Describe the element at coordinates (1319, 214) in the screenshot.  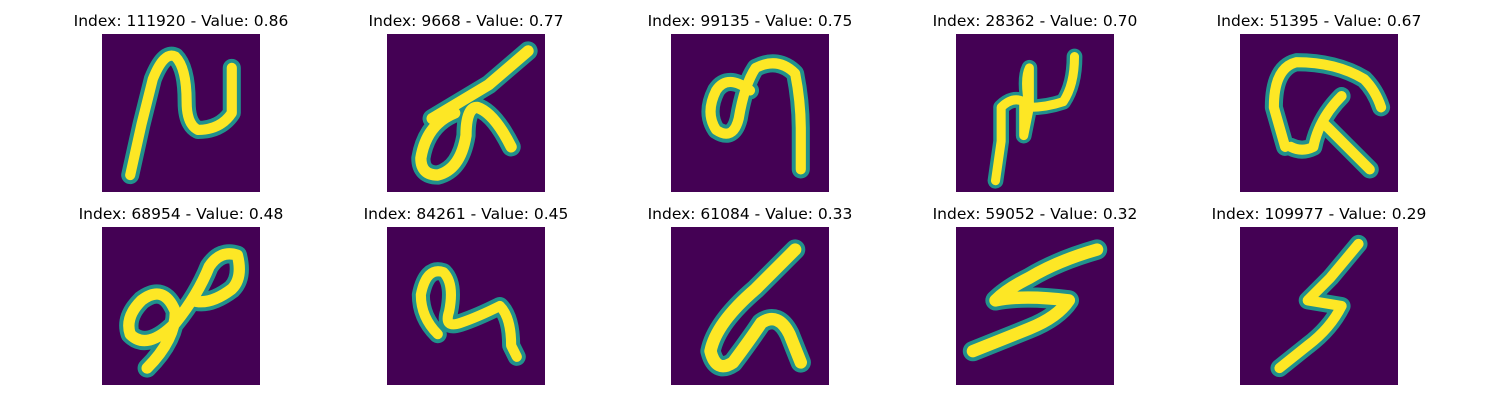
I see `panel-title: Index: 109977 - Value: 0.29` at that location.